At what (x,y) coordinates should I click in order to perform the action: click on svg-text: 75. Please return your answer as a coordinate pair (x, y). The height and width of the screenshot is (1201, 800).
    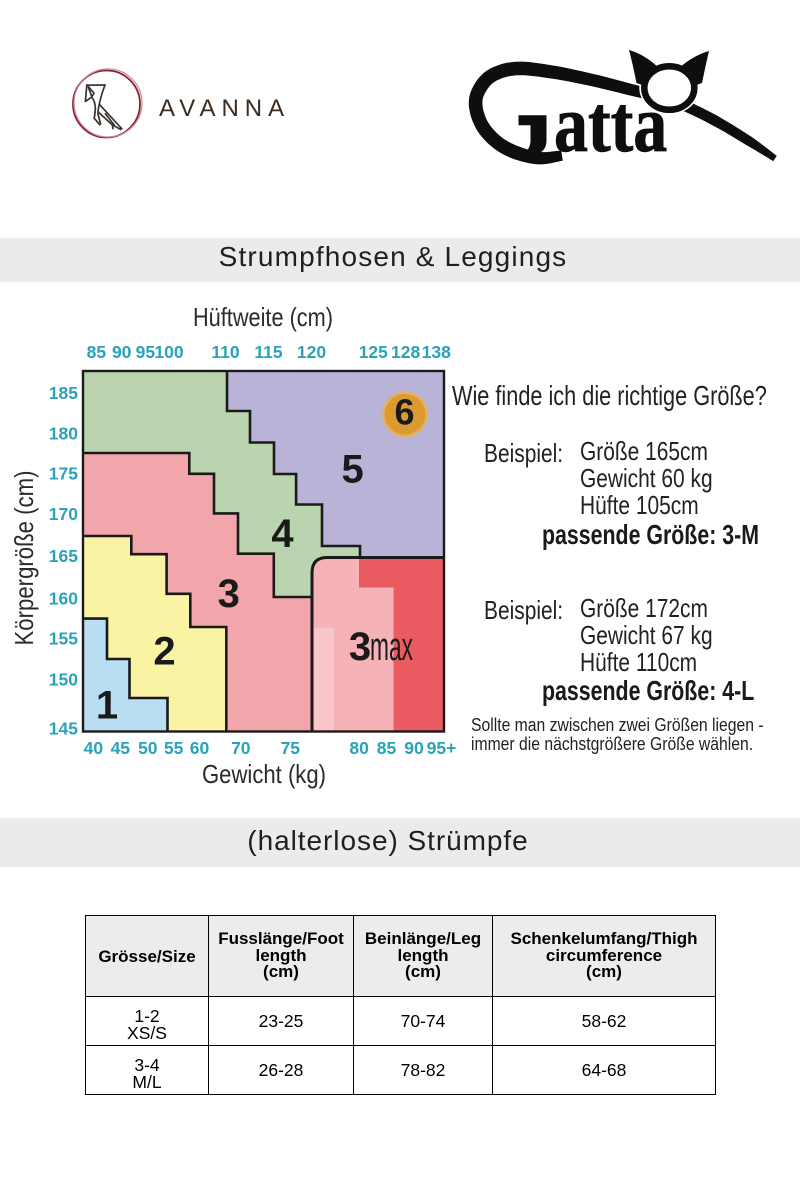
    Looking at the image, I should click on (291, 748).